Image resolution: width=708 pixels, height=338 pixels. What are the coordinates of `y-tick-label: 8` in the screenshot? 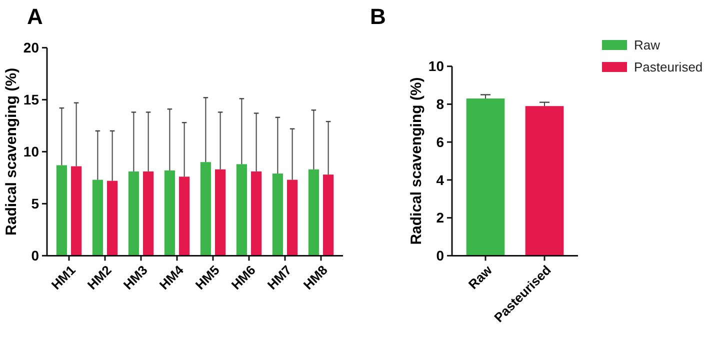 It's located at (440, 104).